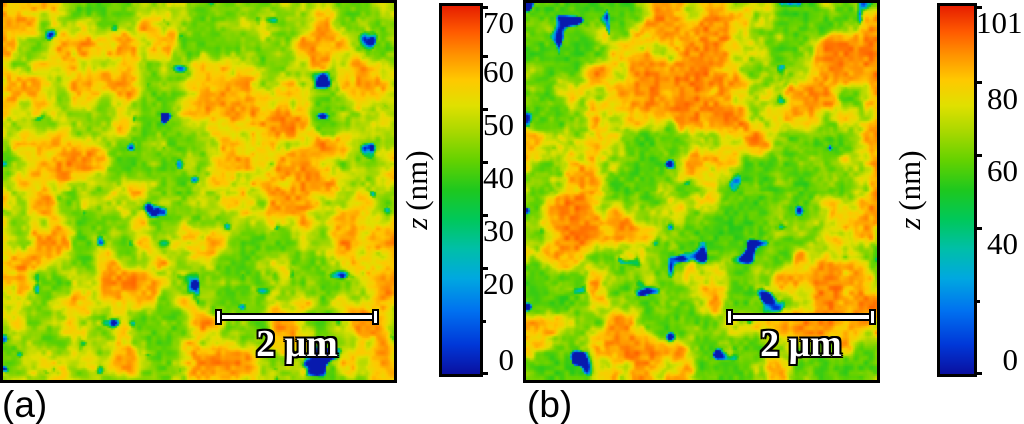 This screenshot has width=1024, height=424. What do you see at coordinates (550, 404) in the screenshot?
I see `panel-letter-b: (b)` at bounding box center [550, 404].